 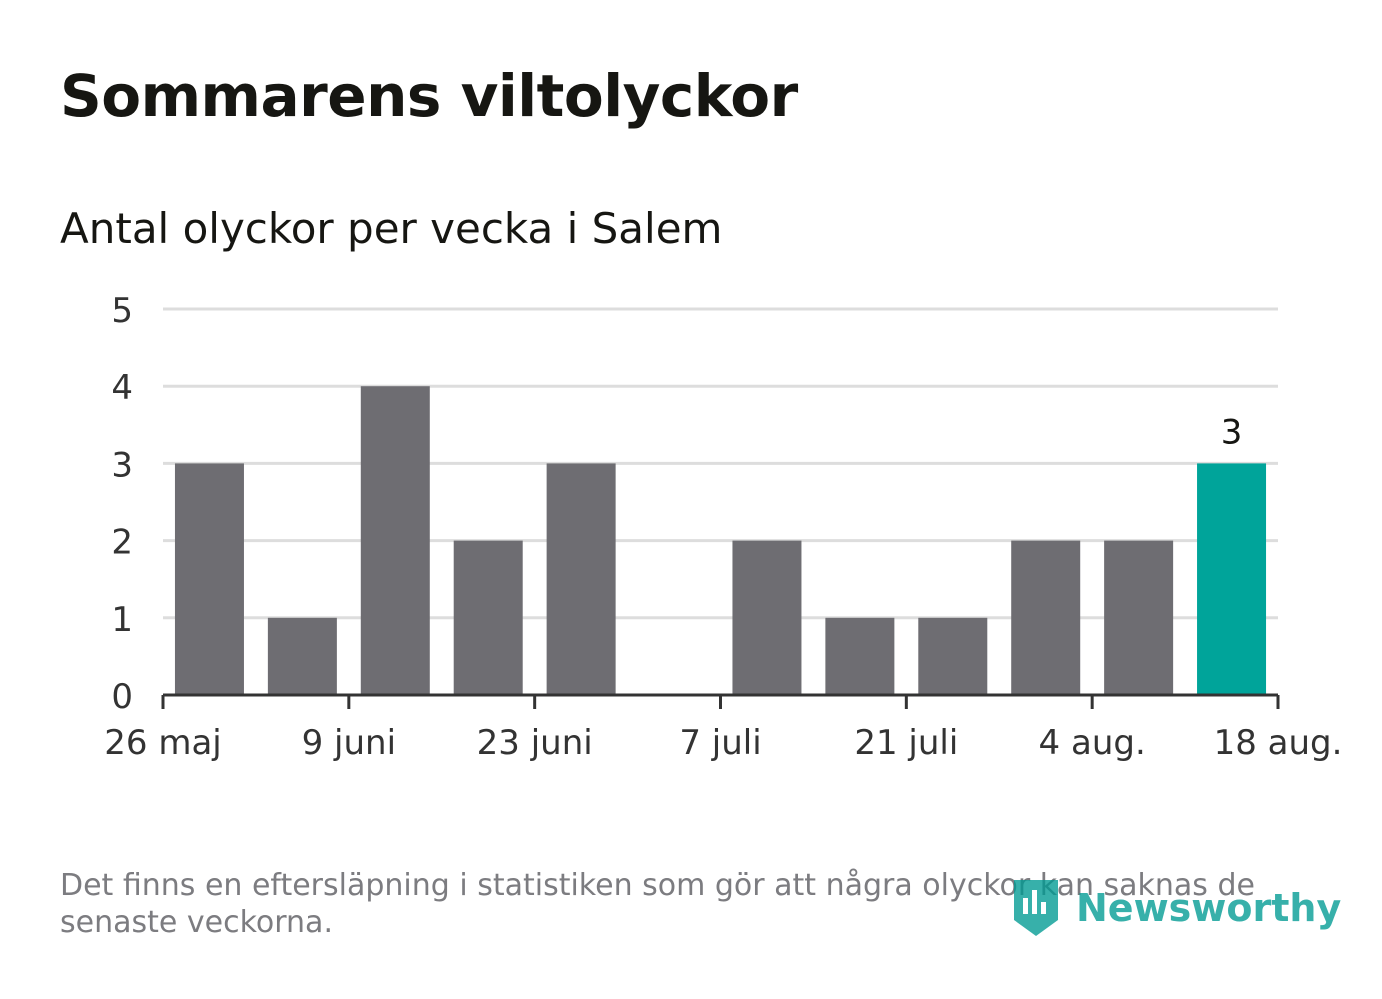 I want to click on newsworthy-logo: Newsworthy, so click(x=1175, y=908).